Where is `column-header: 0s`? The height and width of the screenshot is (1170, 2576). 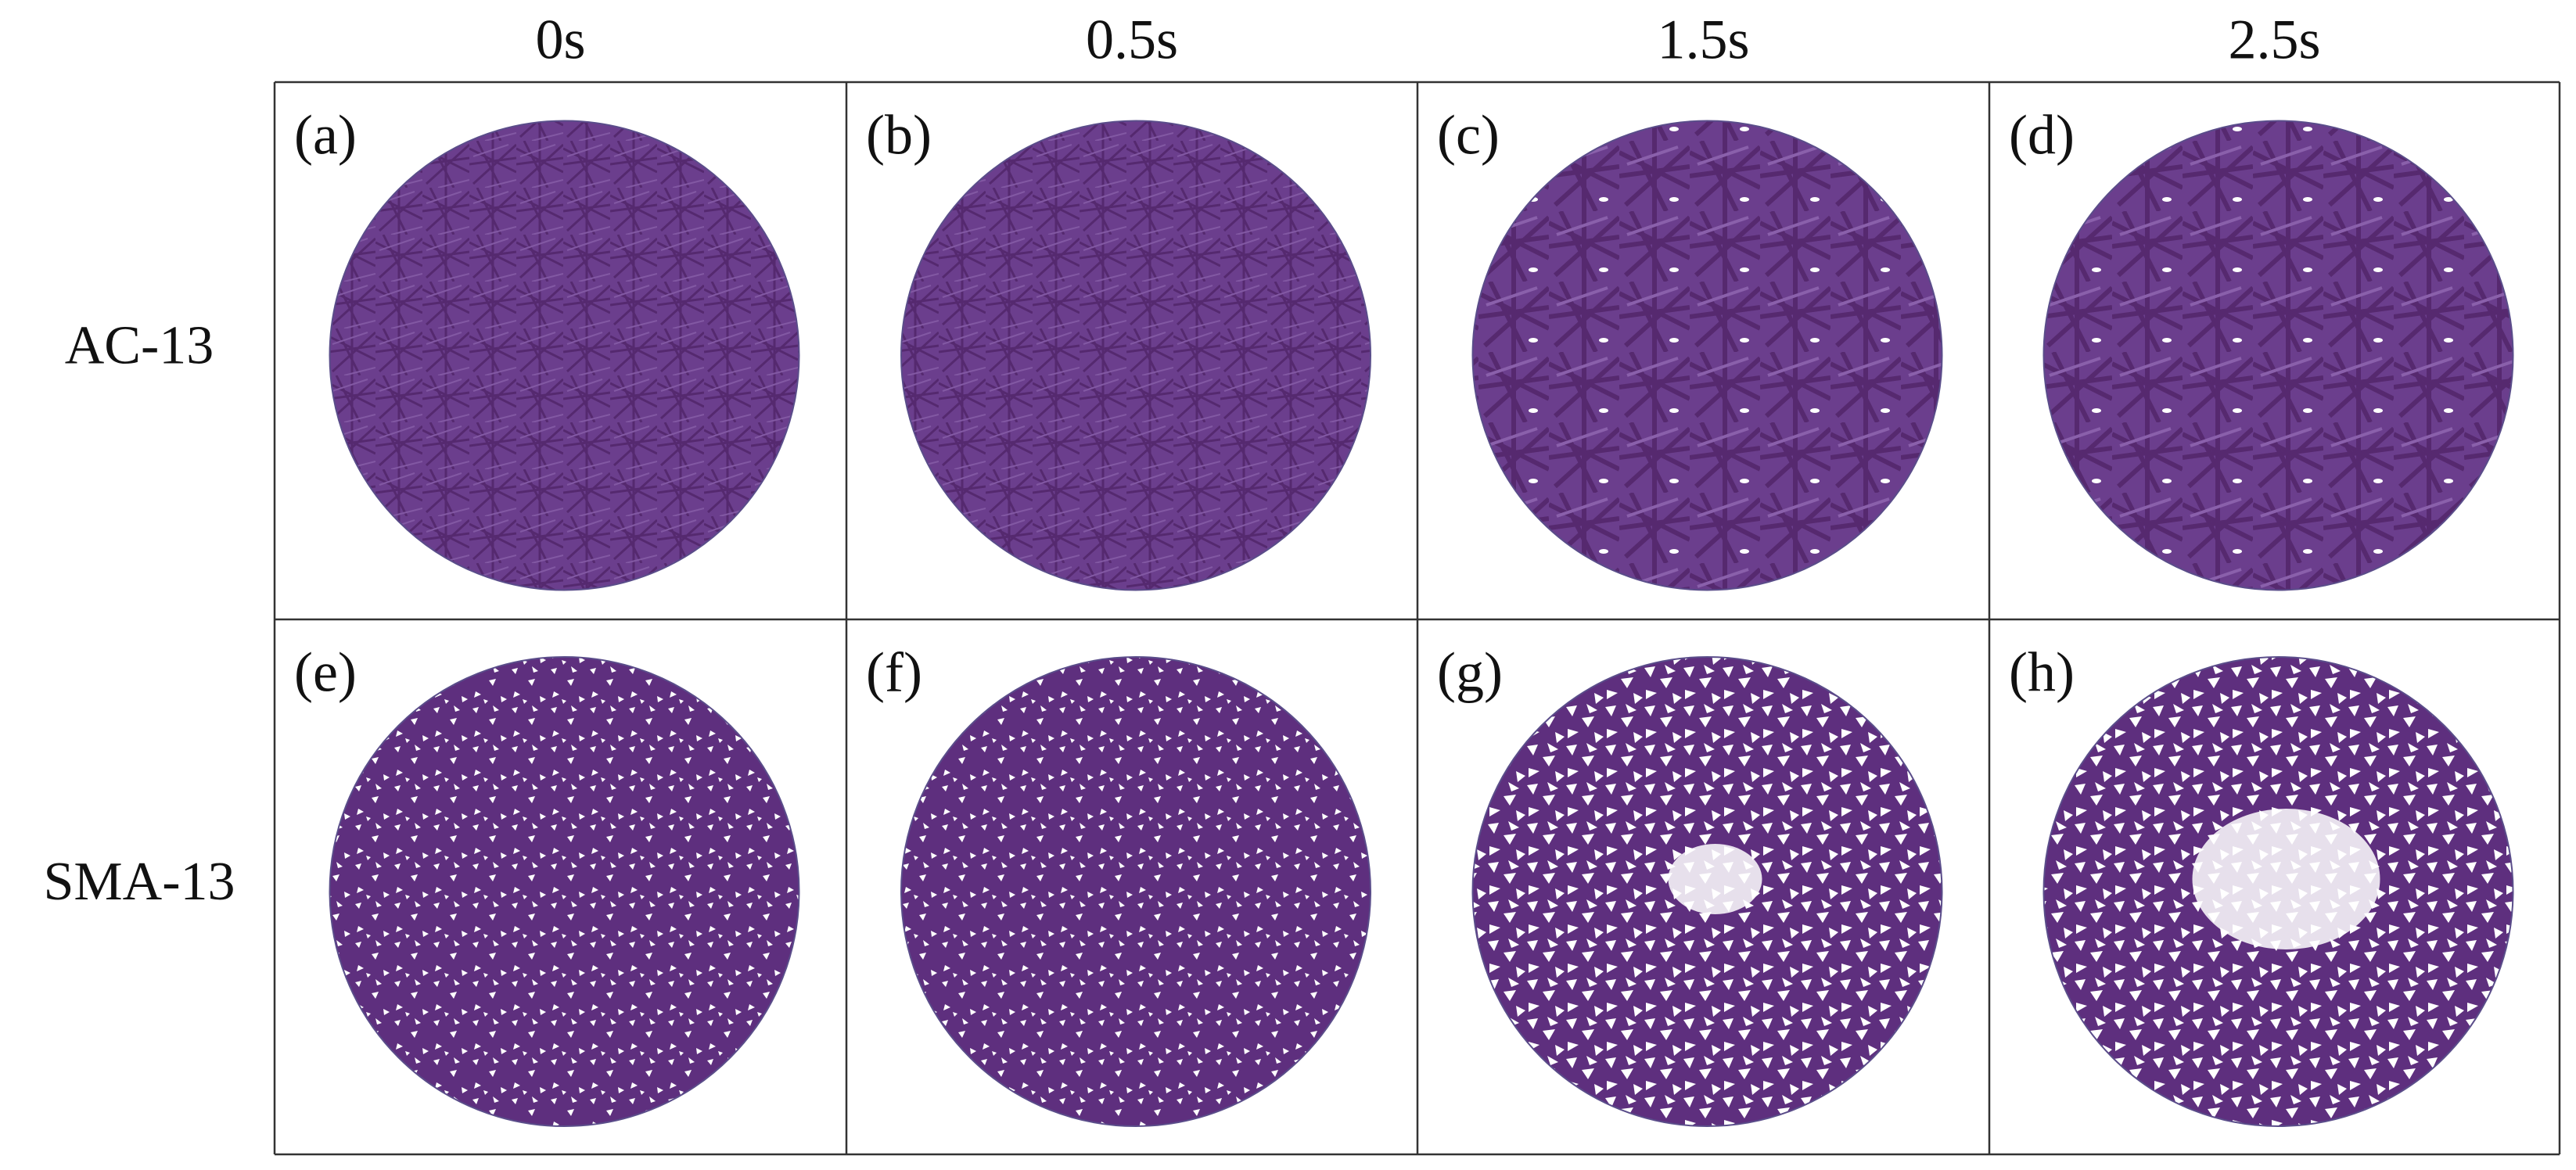 column-header: 0s is located at coordinates (560, 40).